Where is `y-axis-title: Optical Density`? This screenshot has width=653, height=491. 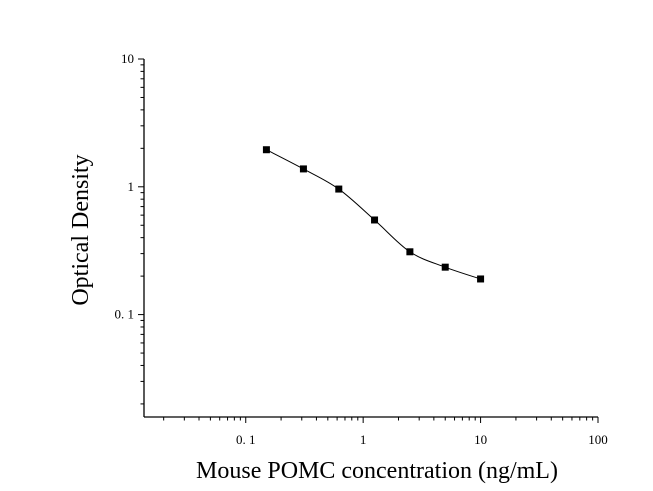
y-axis-title: Optical Density is located at coordinates (81, 229).